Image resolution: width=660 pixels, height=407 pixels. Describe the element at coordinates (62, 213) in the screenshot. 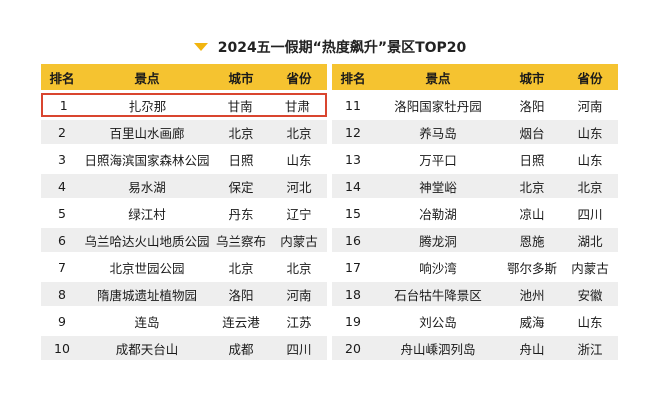

I see `rank-cell: 5` at that location.